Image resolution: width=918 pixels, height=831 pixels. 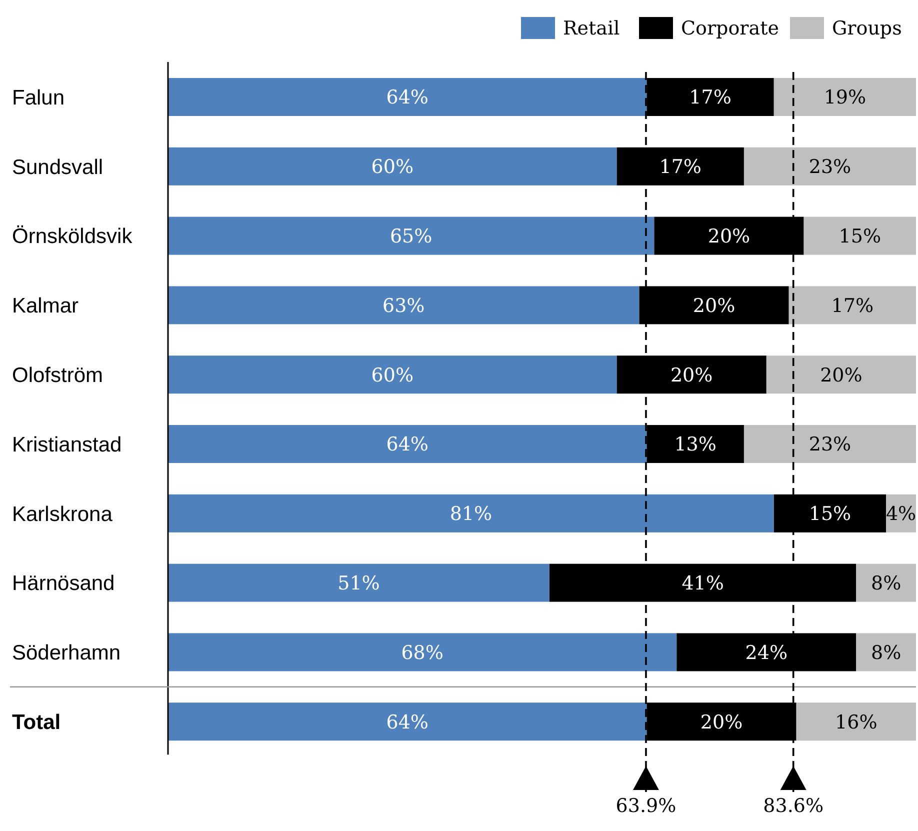 I want to click on y-tick-label: Örnsköldsvik, so click(x=72, y=236).